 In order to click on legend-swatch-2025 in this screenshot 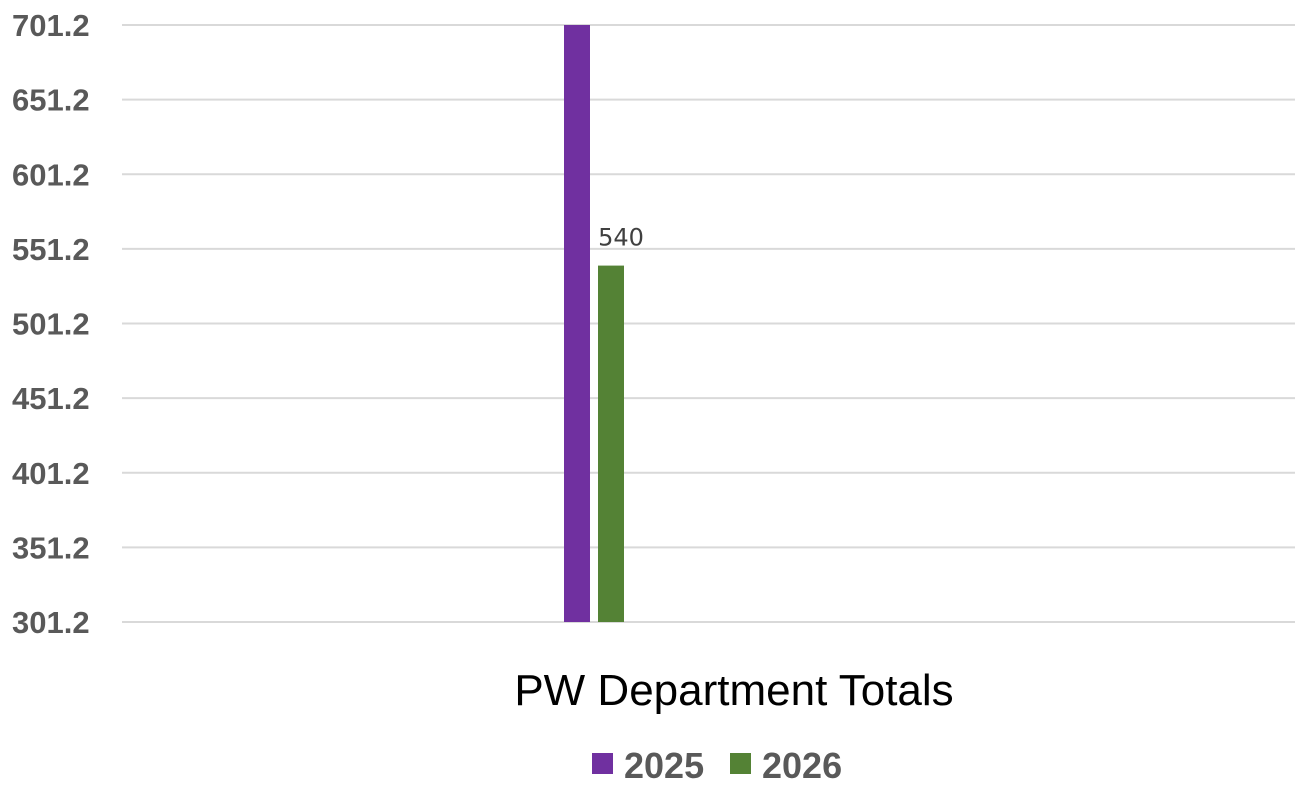, I will do `click(602, 763)`.